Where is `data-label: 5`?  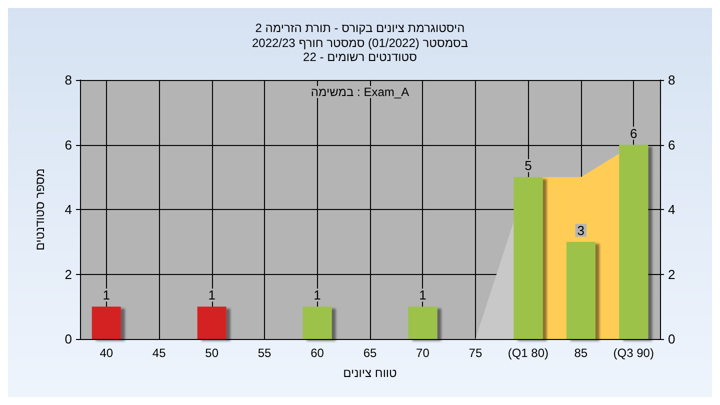 data-label: 5 is located at coordinates (528, 166).